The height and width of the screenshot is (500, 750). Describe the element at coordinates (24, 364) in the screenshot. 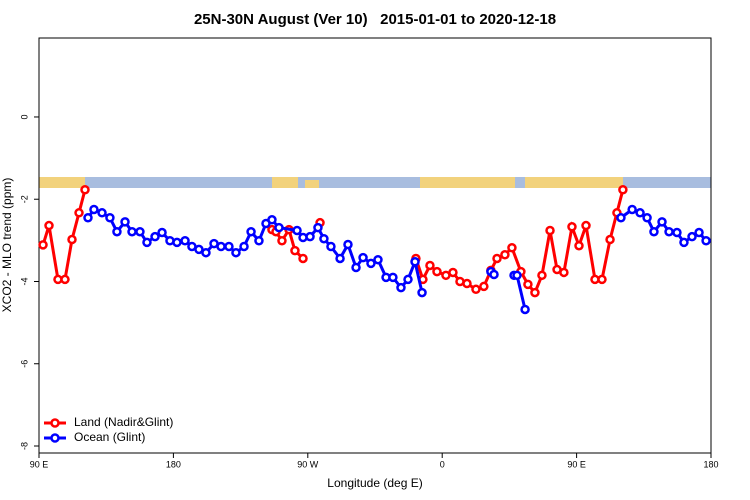

I see `y-tick-label: -6` at that location.